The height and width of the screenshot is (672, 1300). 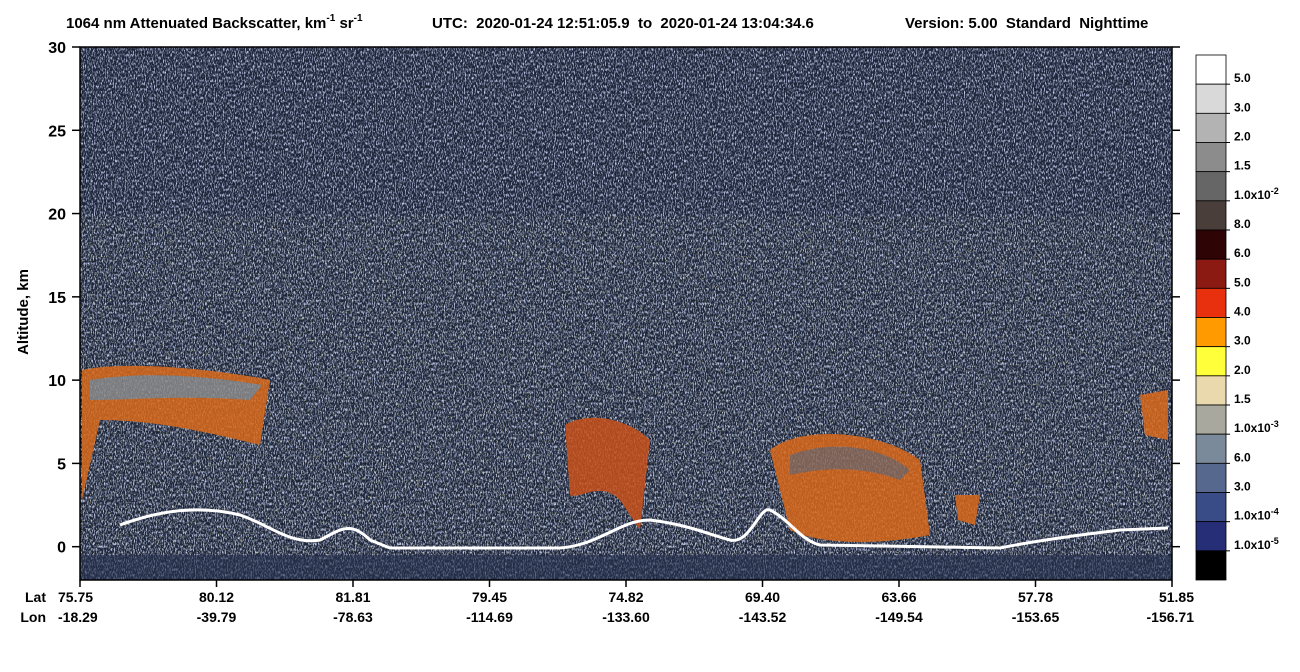 I want to click on colorbar-label: 1.0x10⁻⁵, so click(x=1256, y=544).